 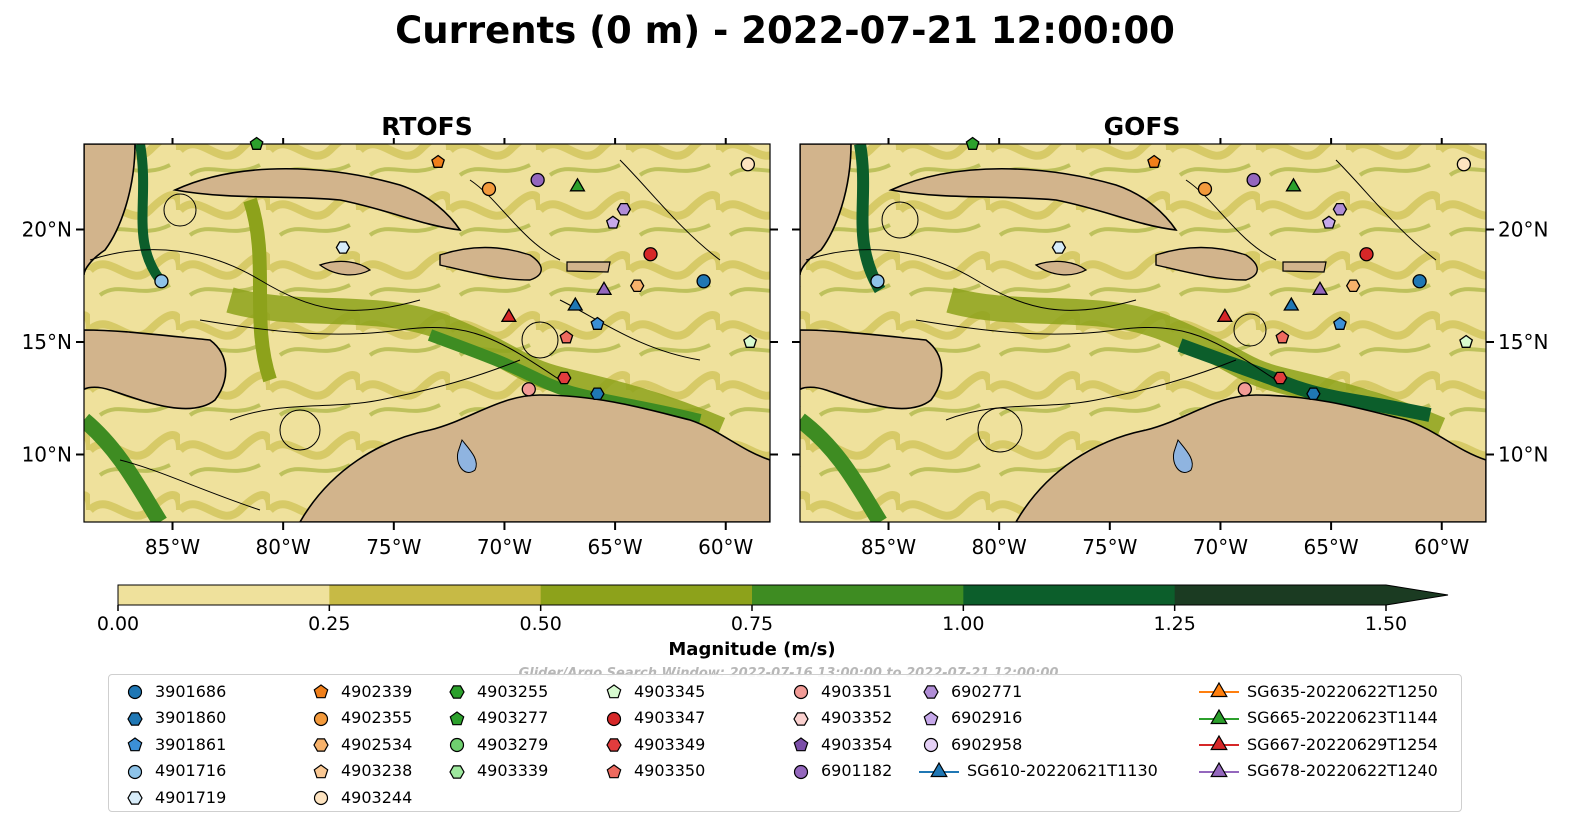 I want to click on legend-entry-4903277: 4903277, so click(x=496, y=718).